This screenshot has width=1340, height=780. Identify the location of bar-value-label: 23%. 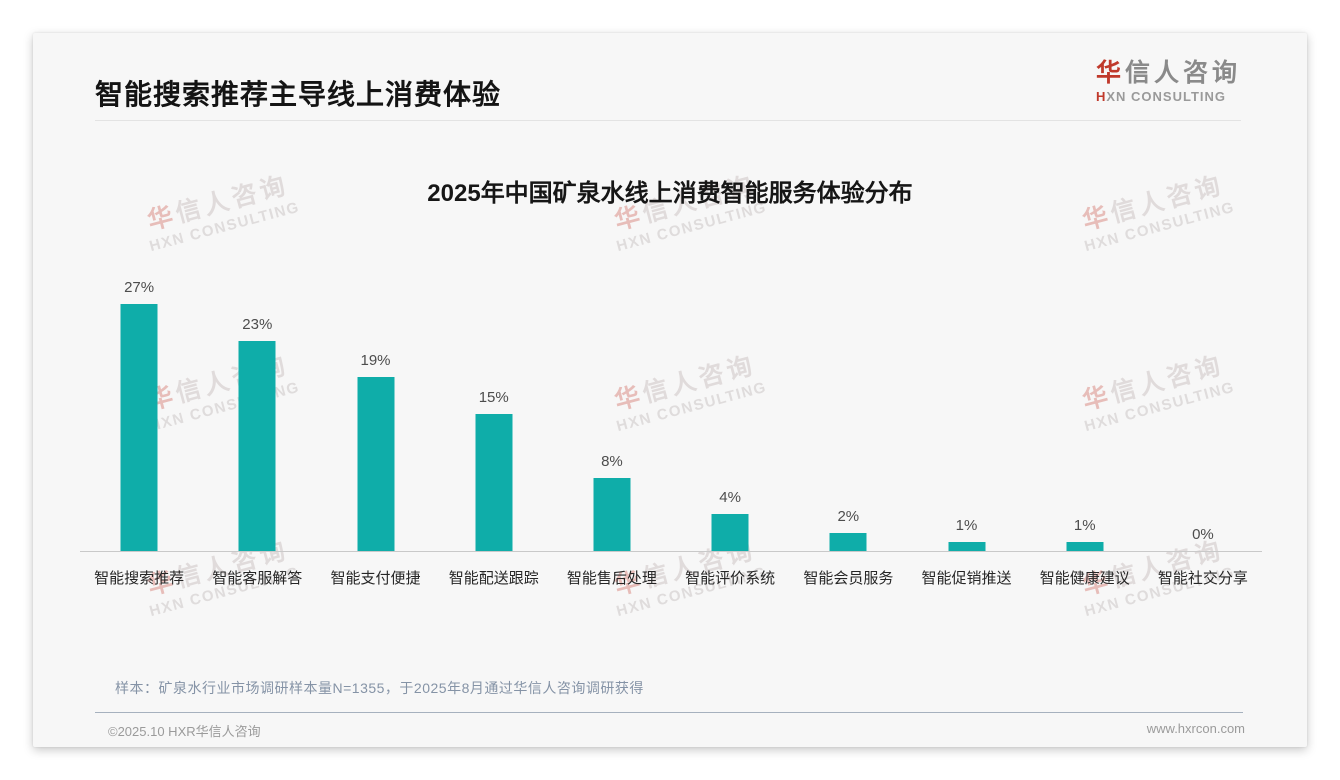
(257, 324).